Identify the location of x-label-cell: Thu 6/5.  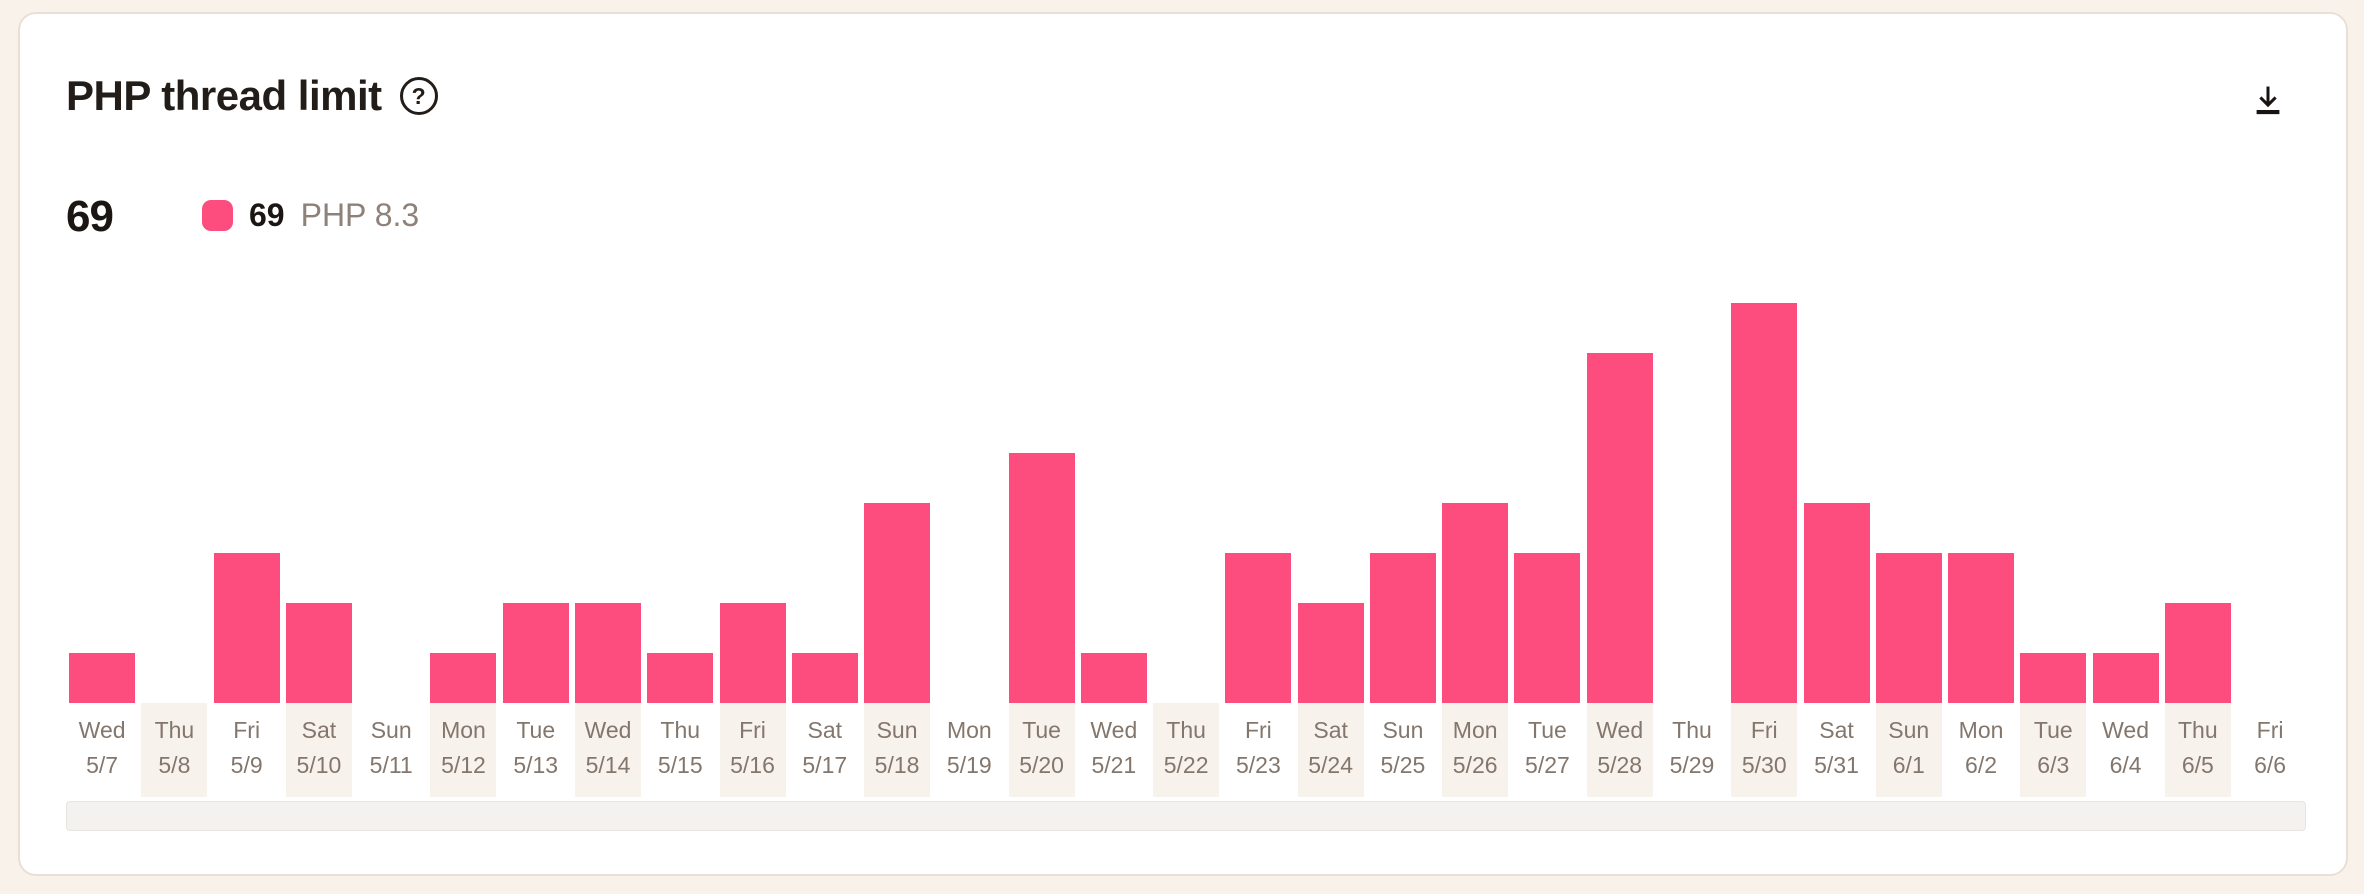
(2198, 750).